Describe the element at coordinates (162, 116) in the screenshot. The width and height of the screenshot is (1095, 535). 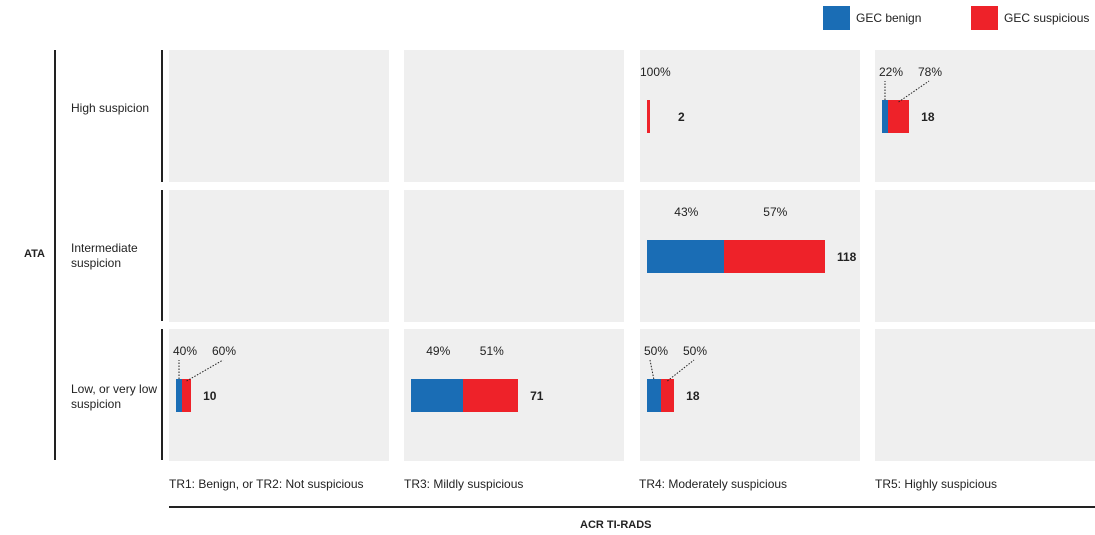
I see `row-separator-high` at that location.